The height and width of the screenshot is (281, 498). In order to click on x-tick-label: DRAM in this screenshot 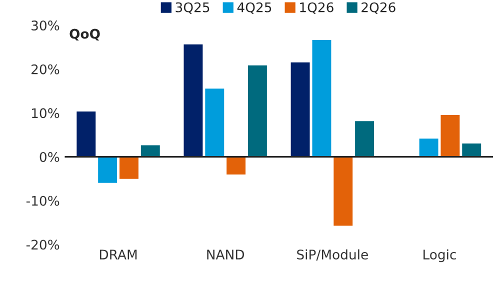, I will do `click(118, 255)`.